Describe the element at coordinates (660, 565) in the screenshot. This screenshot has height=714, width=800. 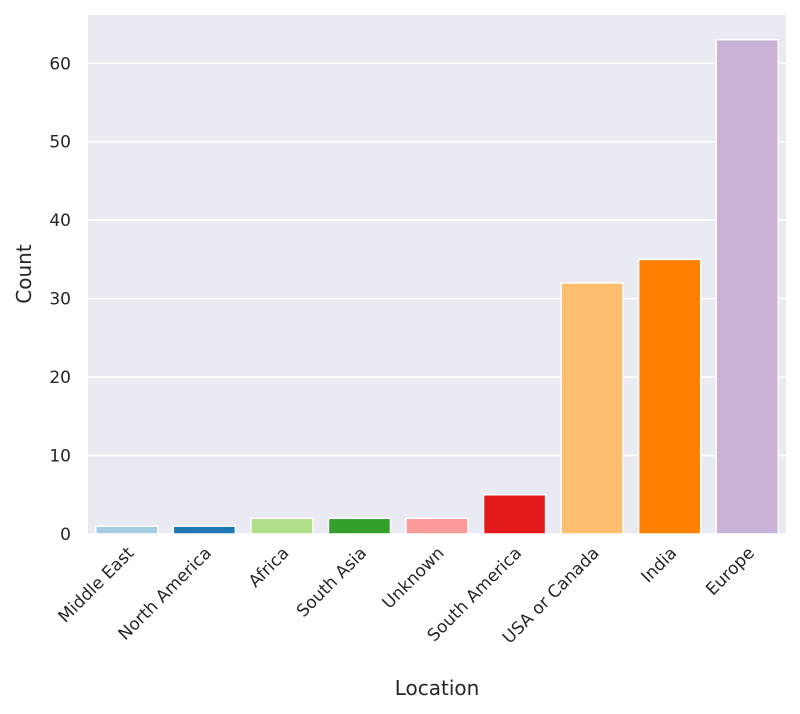
I see `x-tick-label: India` at that location.